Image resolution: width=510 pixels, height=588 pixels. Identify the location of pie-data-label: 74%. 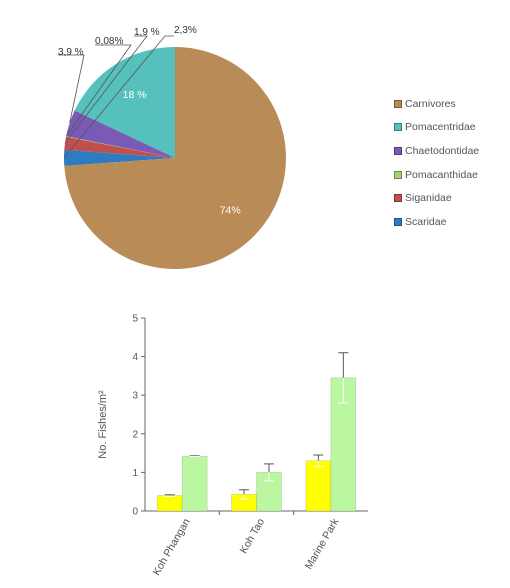
(230, 210).